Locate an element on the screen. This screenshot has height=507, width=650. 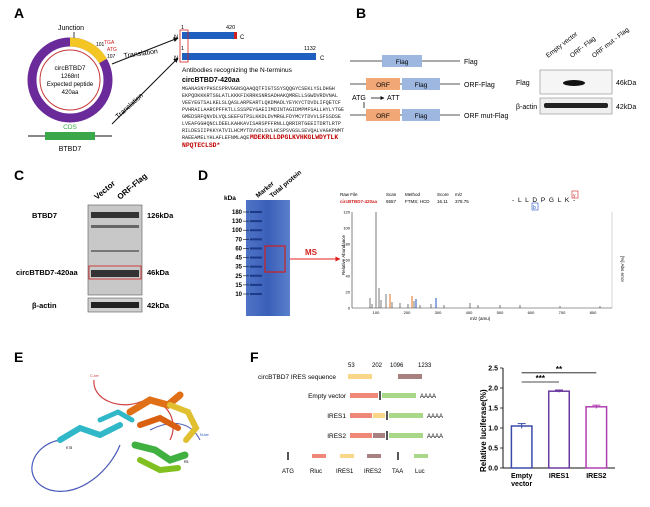
num-101: 101 is located at coordinates (100, 45).